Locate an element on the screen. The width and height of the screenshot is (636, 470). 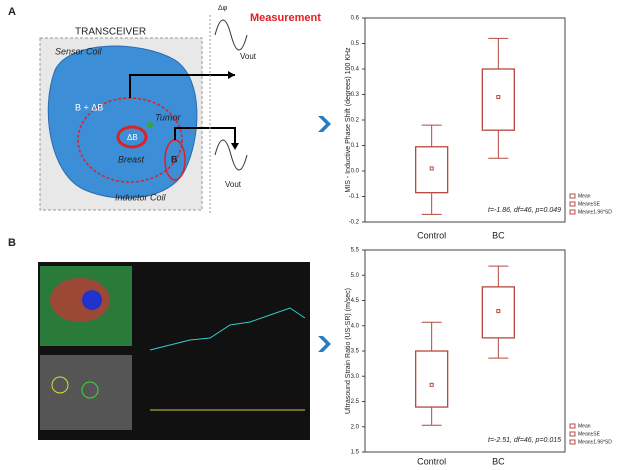
breast-label: Breast is located at coordinates (131, 159).